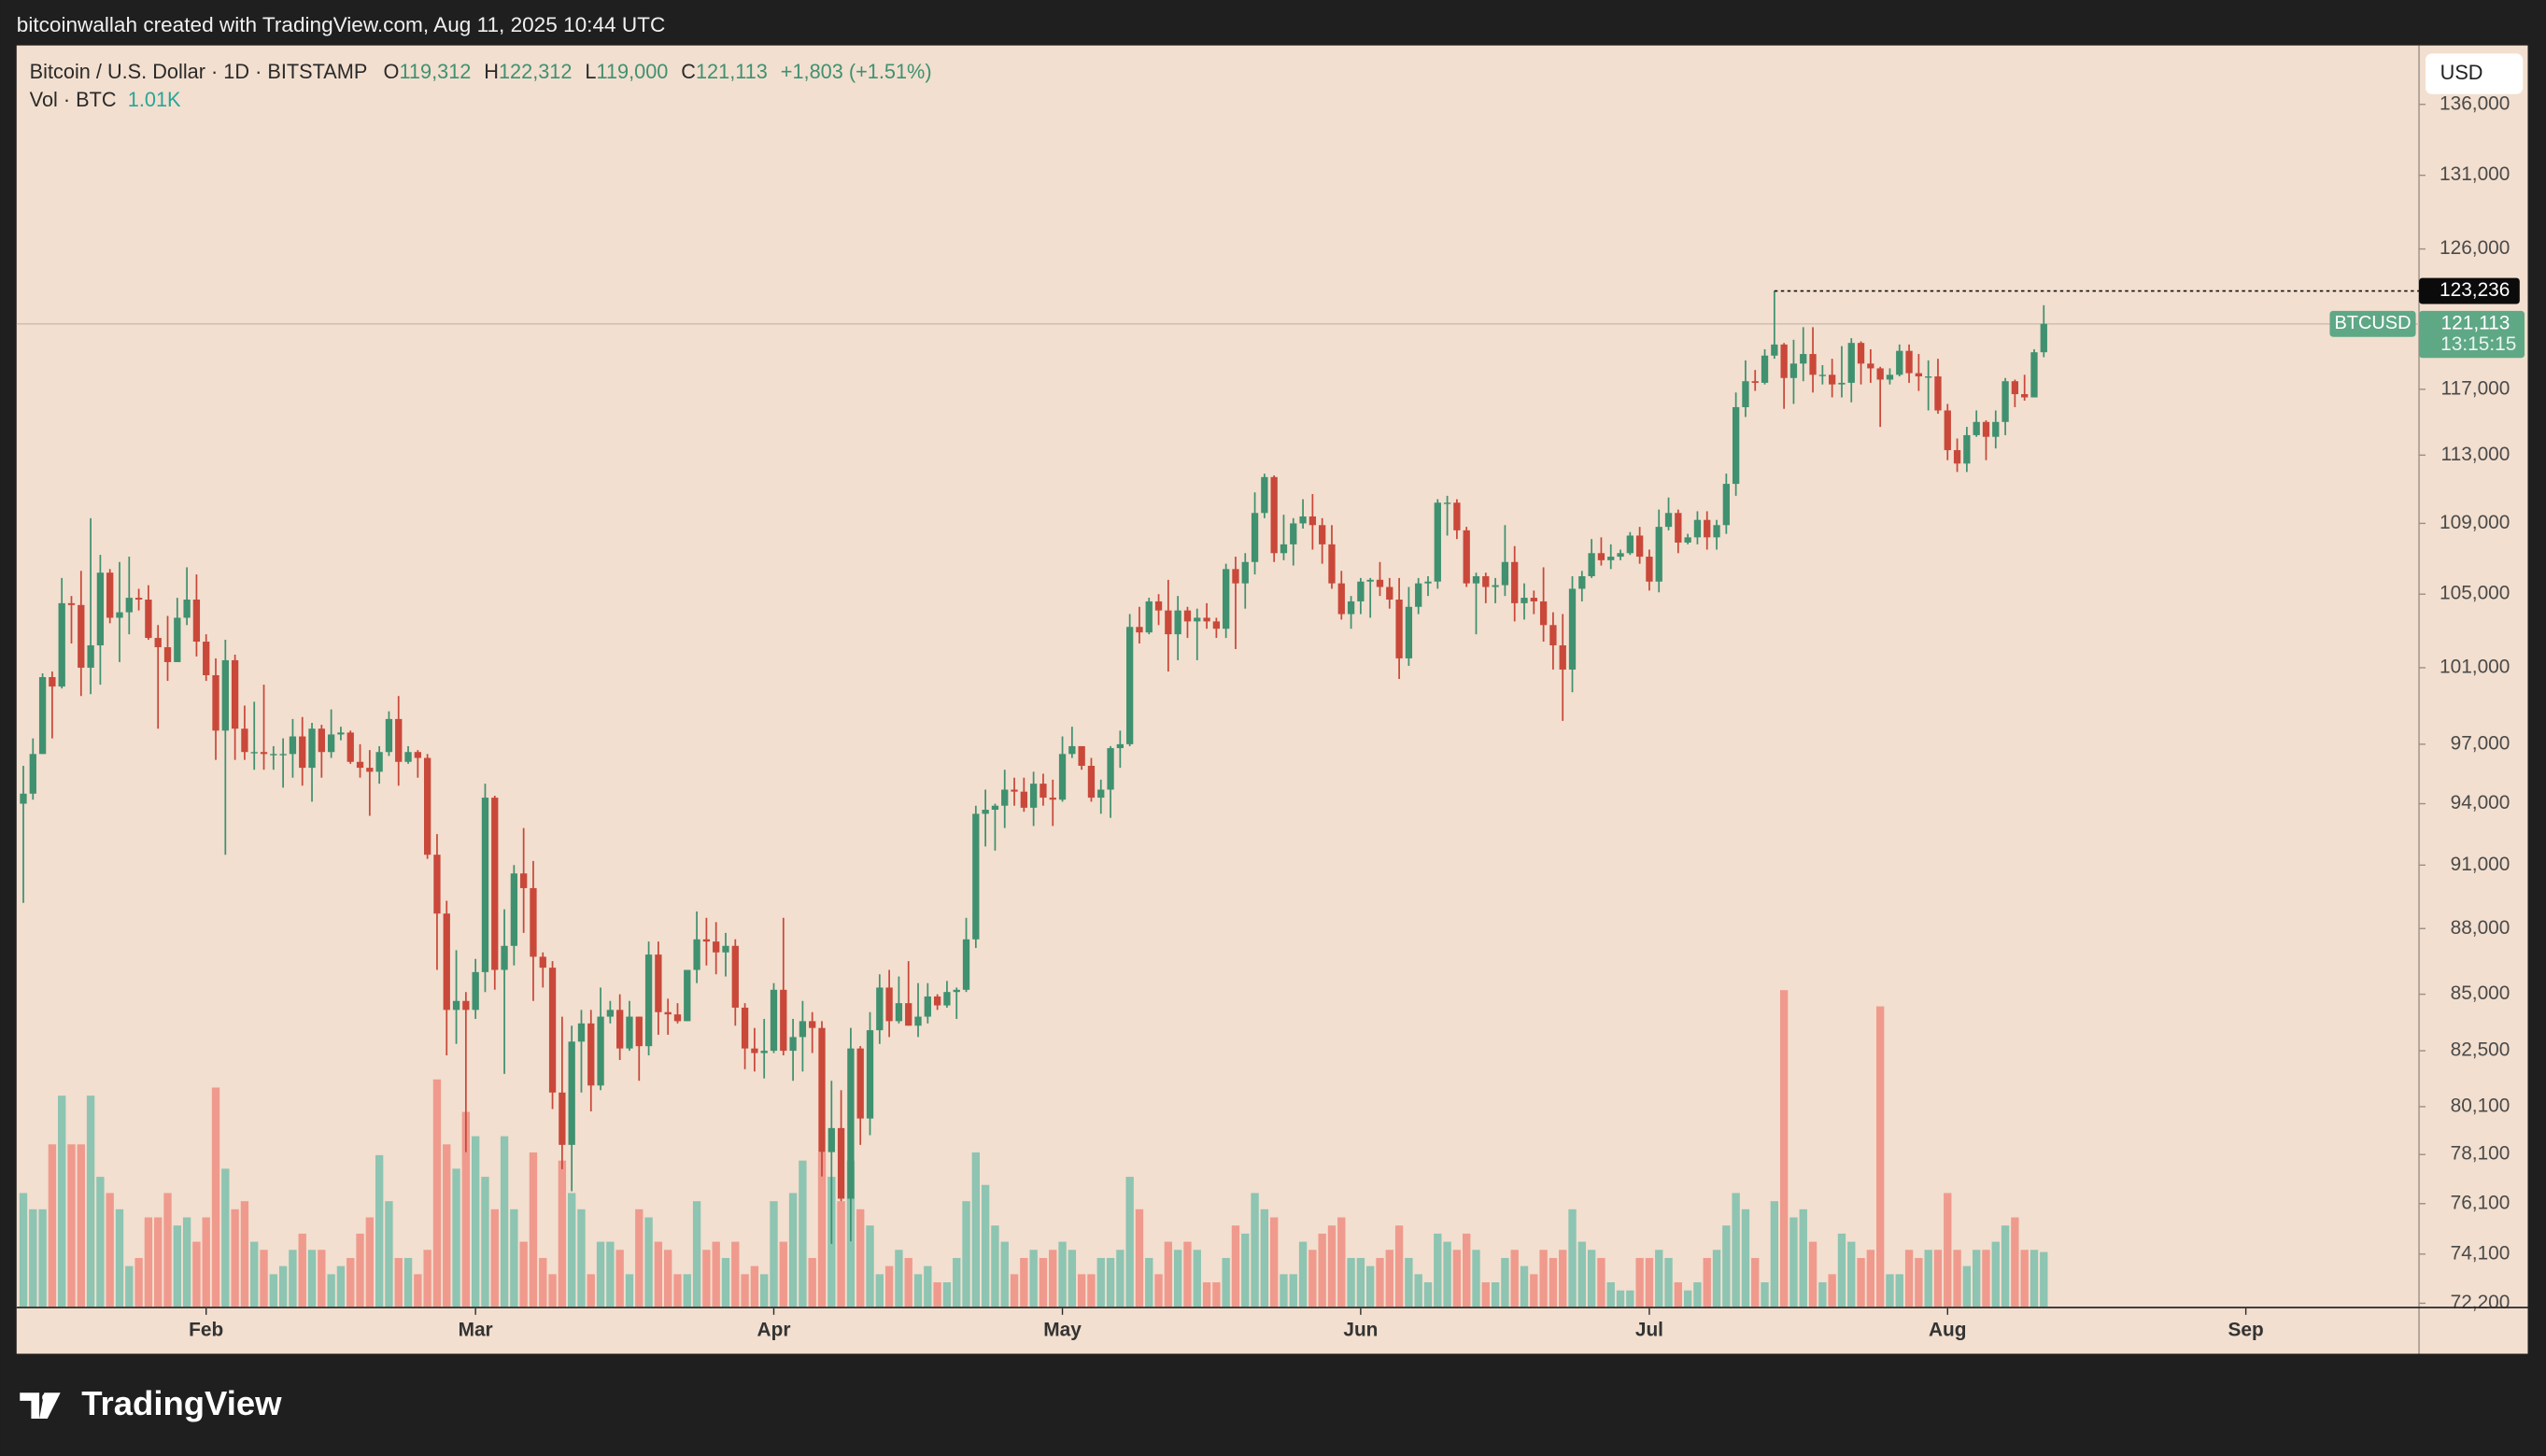 Image resolution: width=2546 pixels, height=1456 pixels. What do you see at coordinates (2478, 344) in the screenshot?
I see `countdown: 13:15:15` at bounding box center [2478, 344].